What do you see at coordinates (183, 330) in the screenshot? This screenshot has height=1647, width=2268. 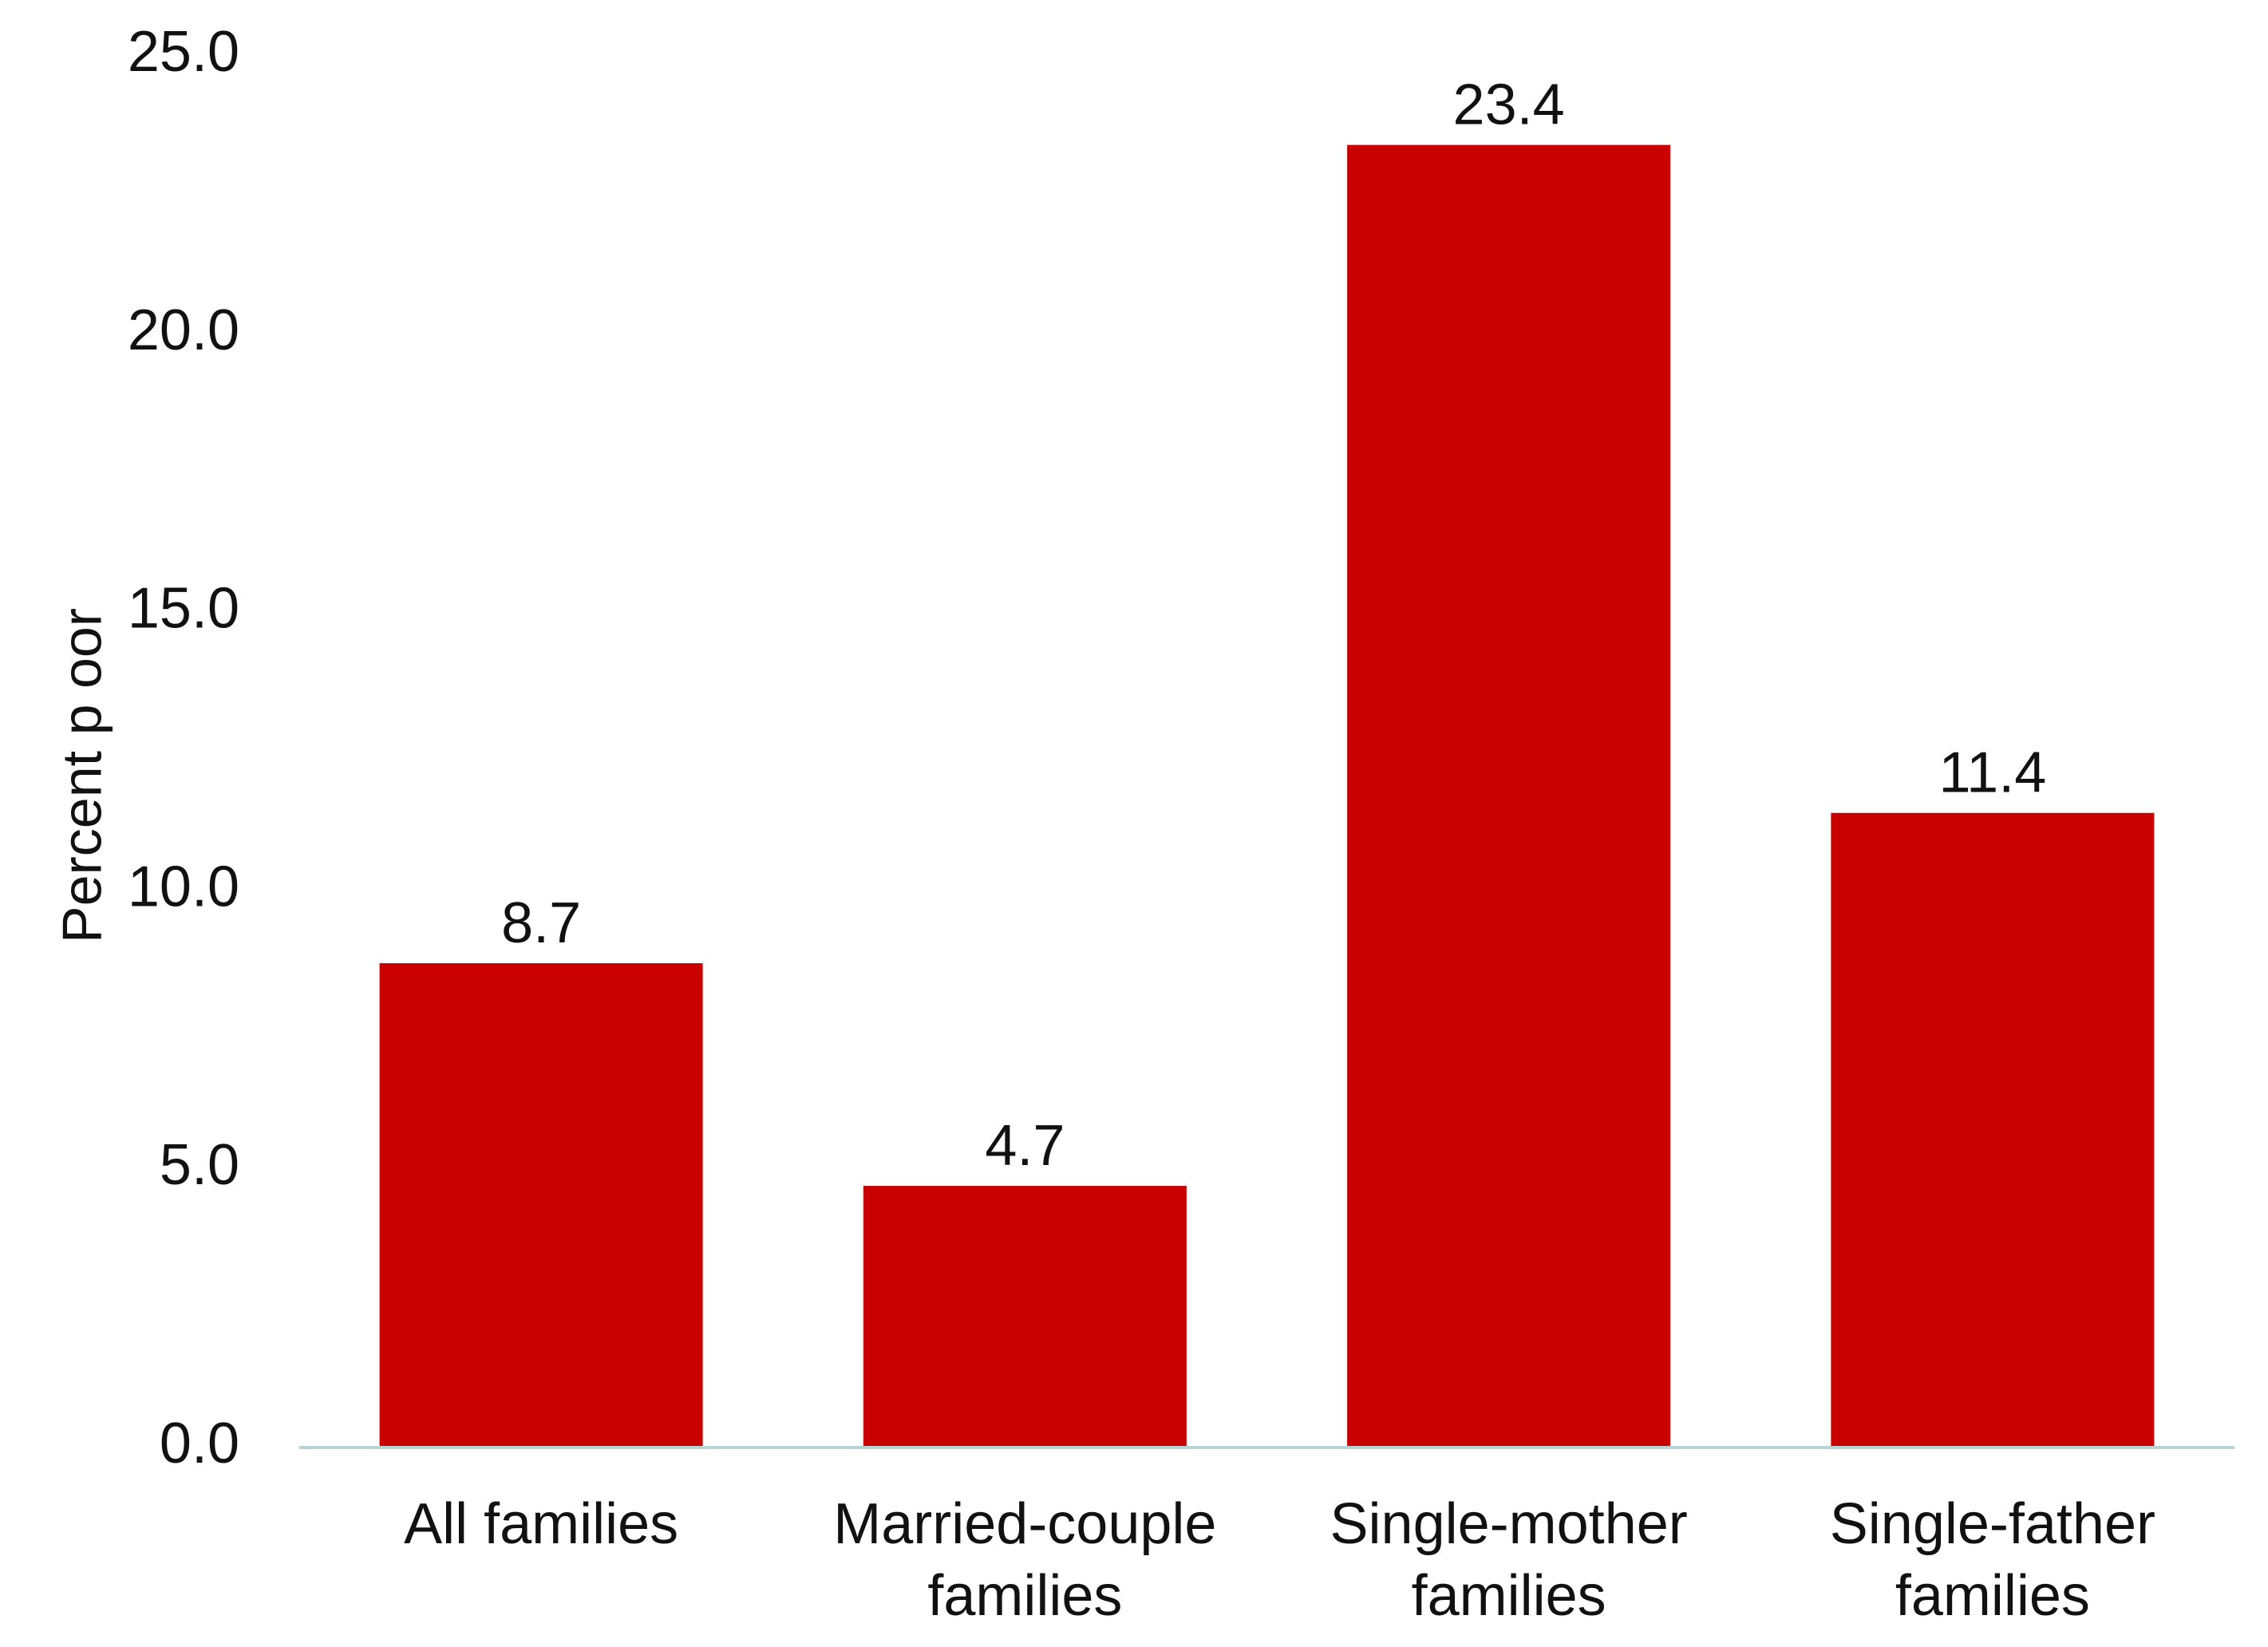 I see `y-tick-label: 20.0` at bounding box center [183, 330].